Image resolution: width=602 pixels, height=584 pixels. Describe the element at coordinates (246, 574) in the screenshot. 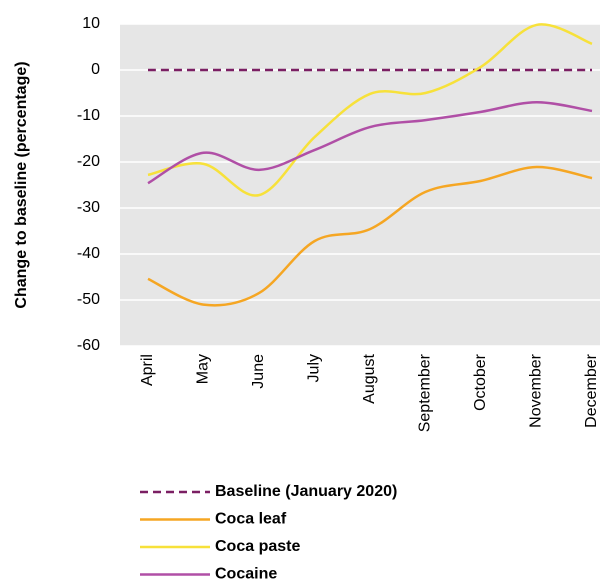

I see `legend-label: Cocaine` at that location.